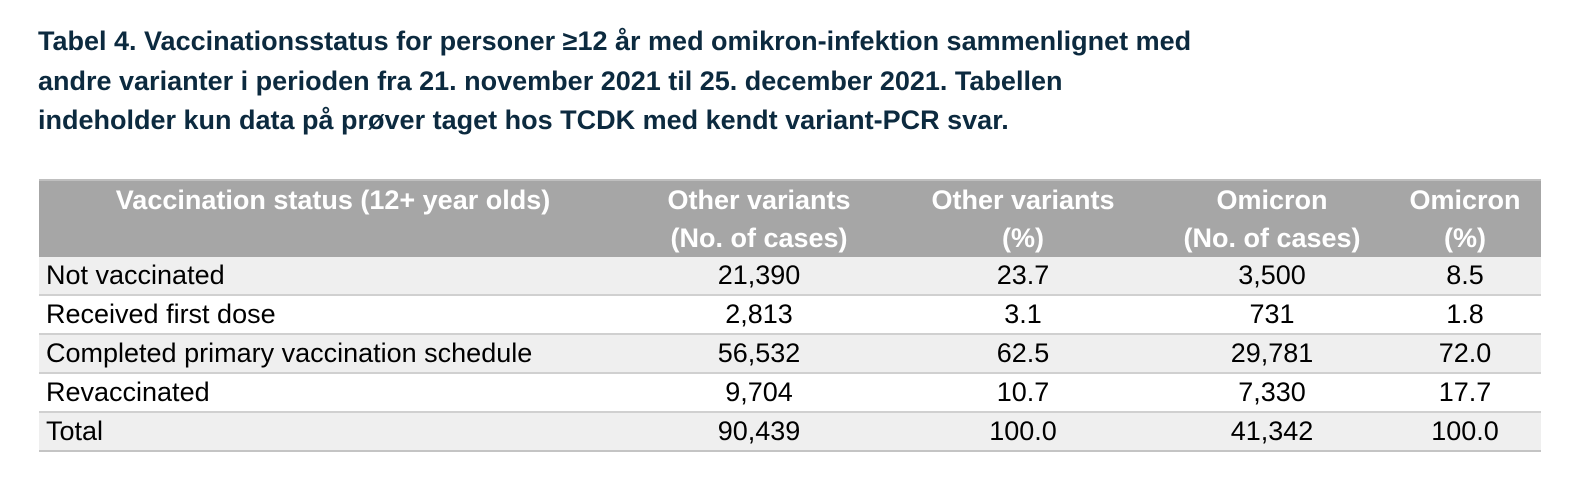 The image size is (1571, 484). I want to click on table-row: Not vaccinated 21,390 23.7 3,500 8.5, so click(790, 276).